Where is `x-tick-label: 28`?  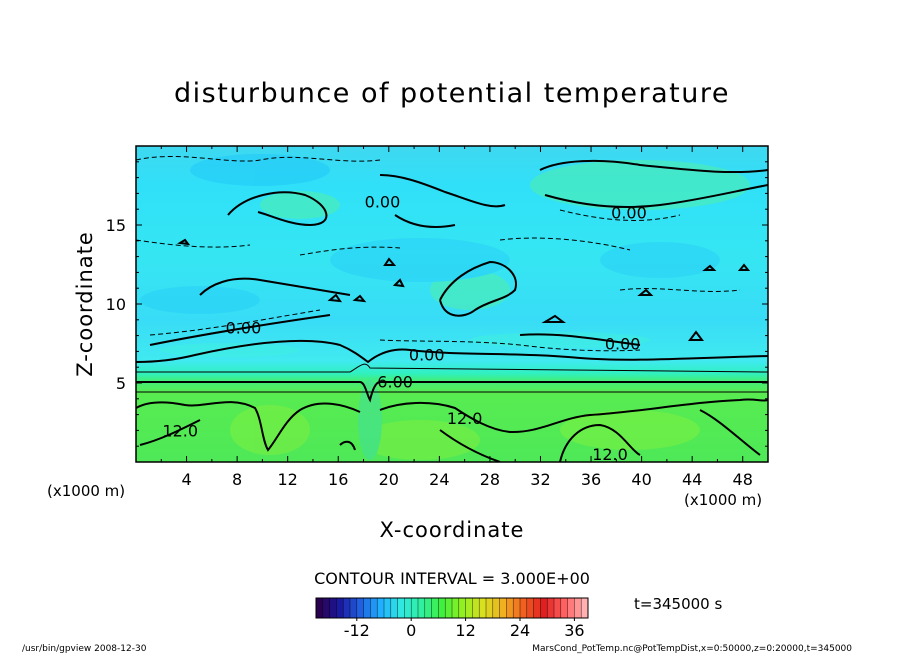 x-tick-label: 28 is located at coordinates (490, 479).